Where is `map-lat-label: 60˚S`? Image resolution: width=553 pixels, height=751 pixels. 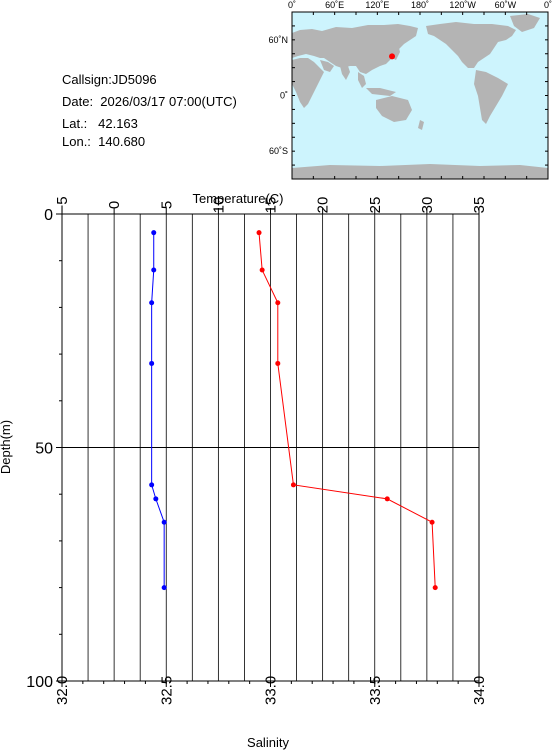 map-lat-label: 60˚S is located at coordinates (278, 151).